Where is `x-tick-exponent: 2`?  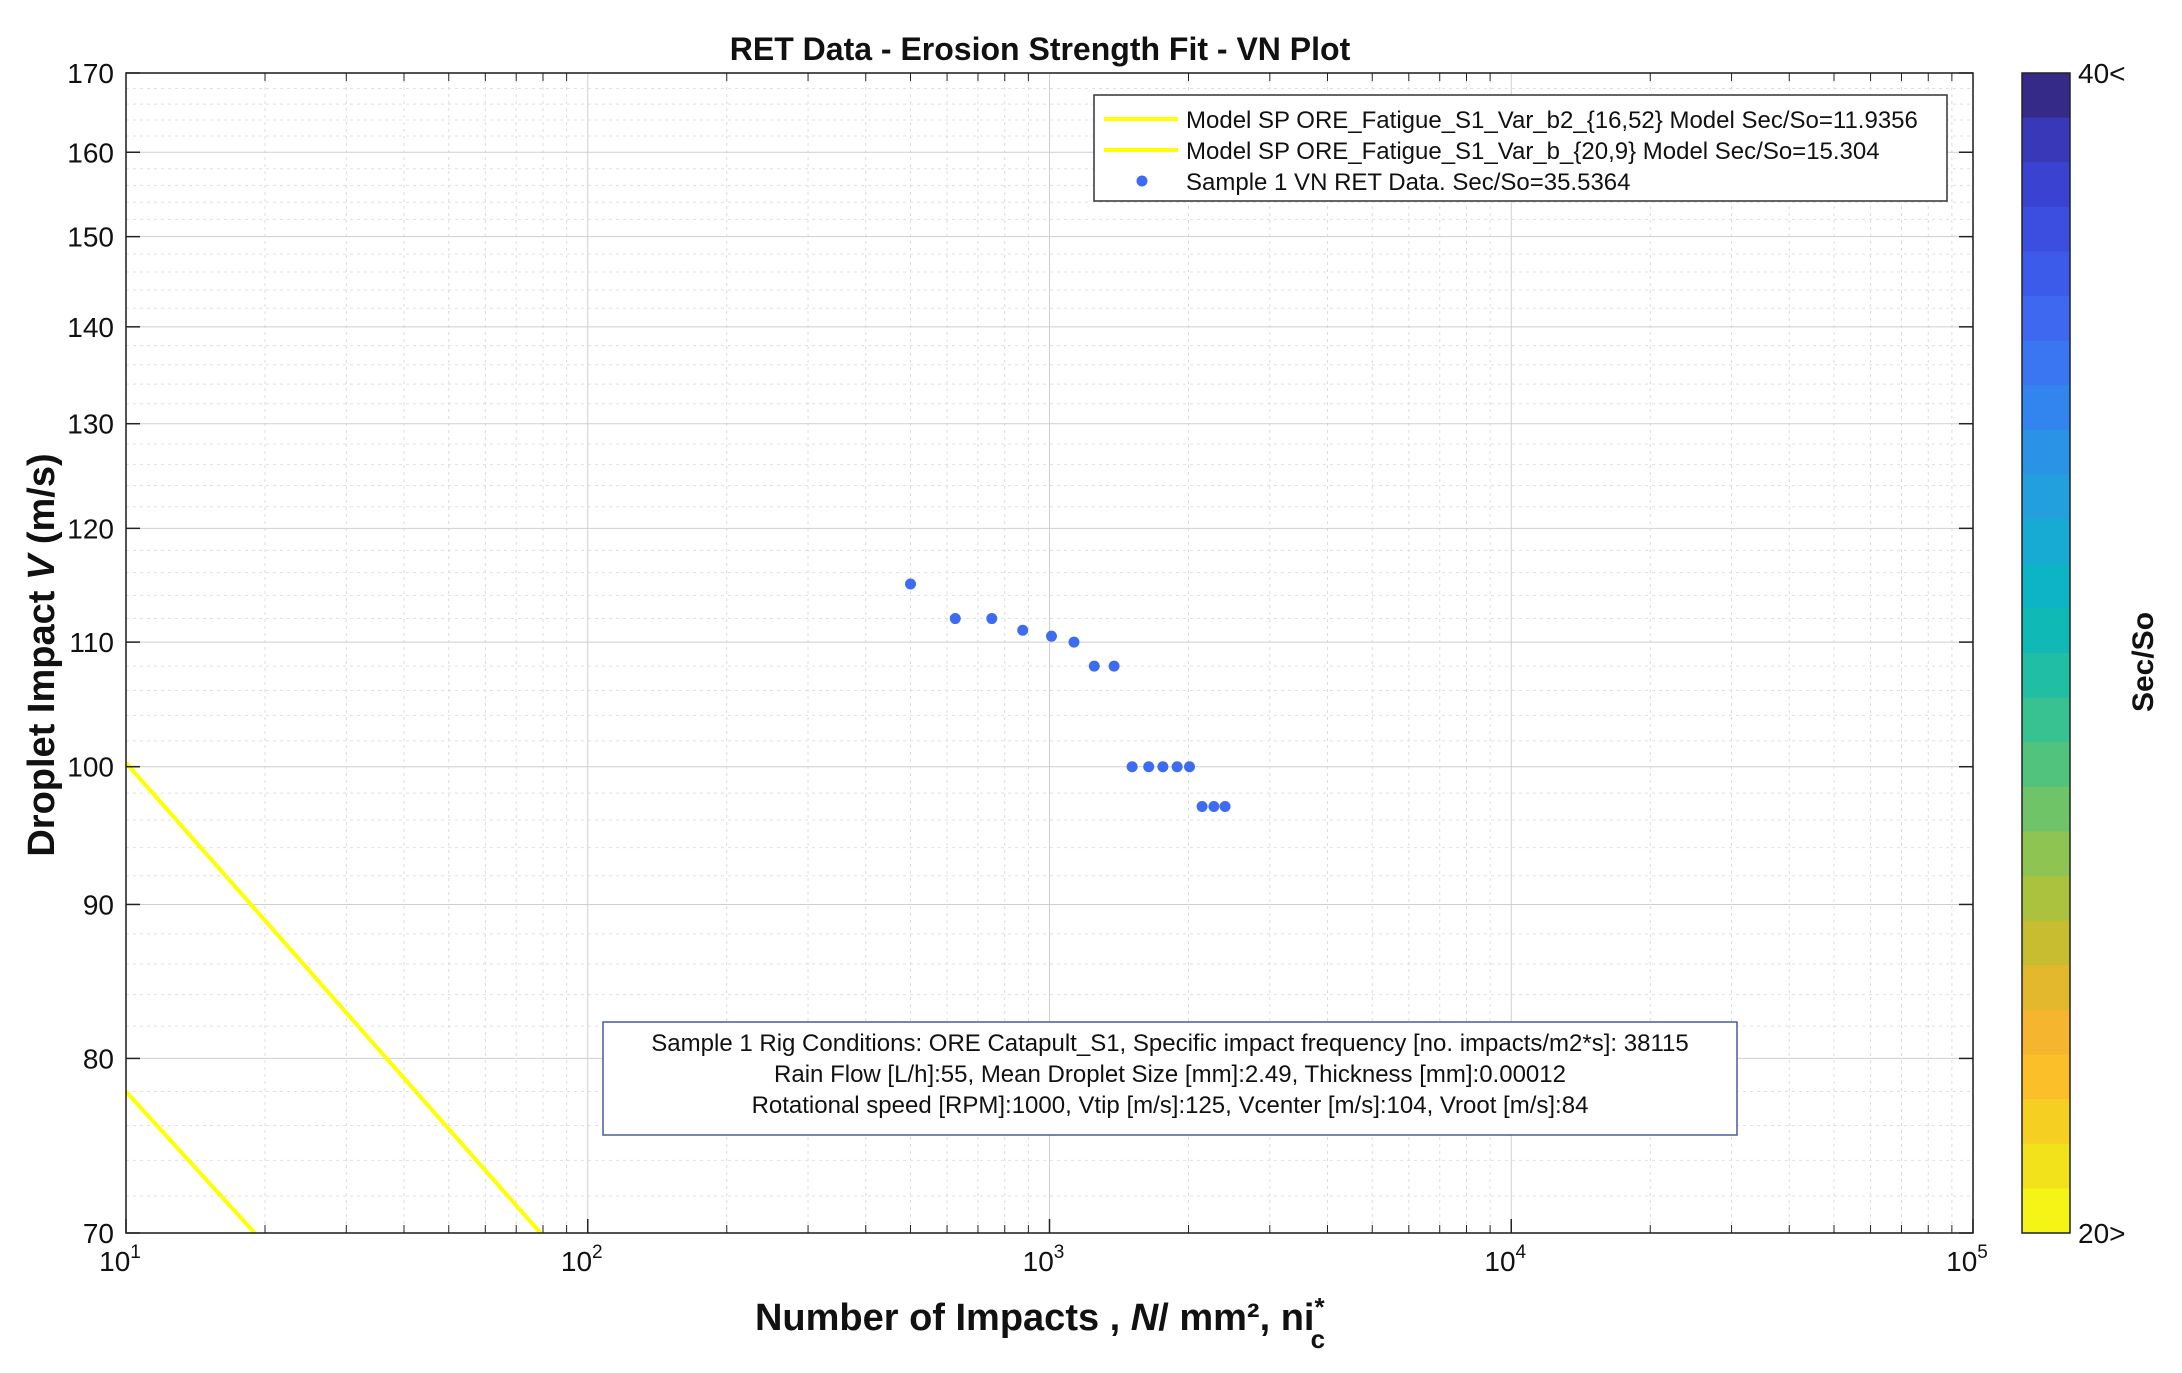
x-tick-exponent: 2 is located at coordinates (597, 1252).